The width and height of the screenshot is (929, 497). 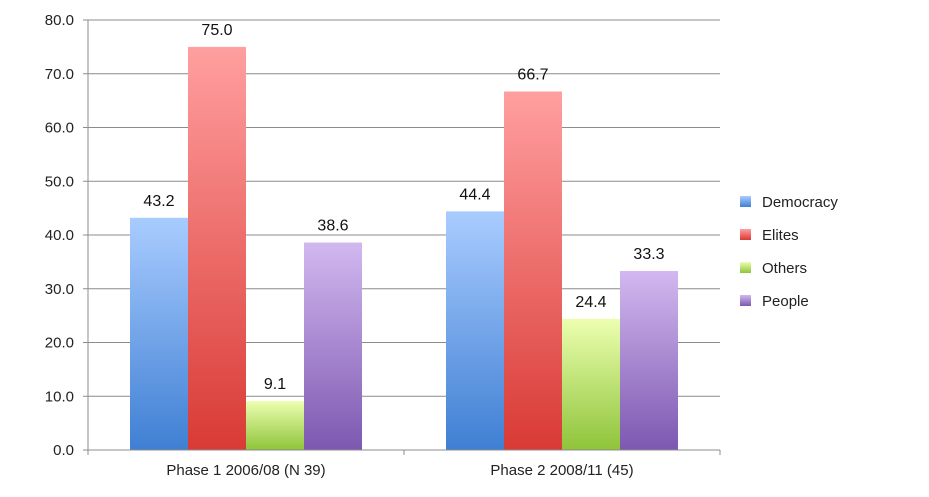 I want to click on data-label: 43.2, so click(x=158, y=201).